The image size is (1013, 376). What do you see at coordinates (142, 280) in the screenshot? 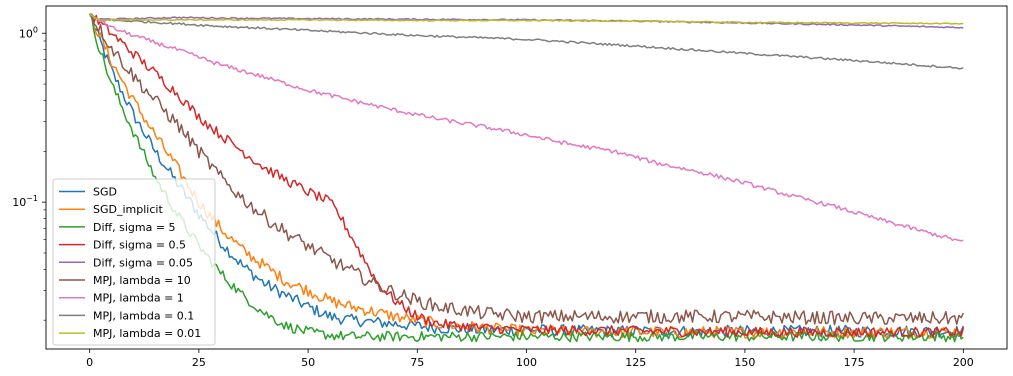
I see `legend-label: MPJ, lambda = 10` at bounding box center [142, 280].